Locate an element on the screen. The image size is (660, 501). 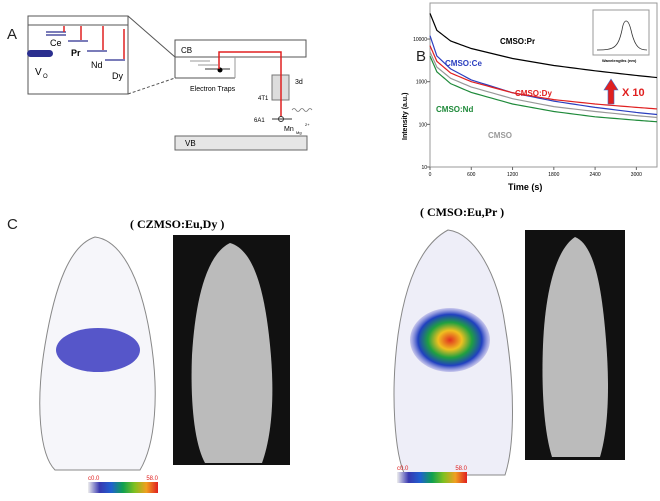
series-line-cmso is located at coordinates (543, 85).